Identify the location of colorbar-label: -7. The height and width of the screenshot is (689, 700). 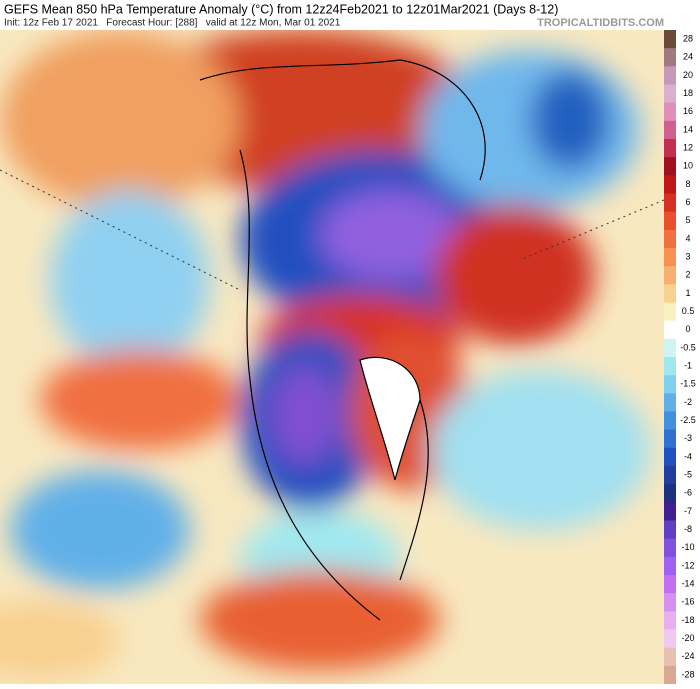
(688, 511).